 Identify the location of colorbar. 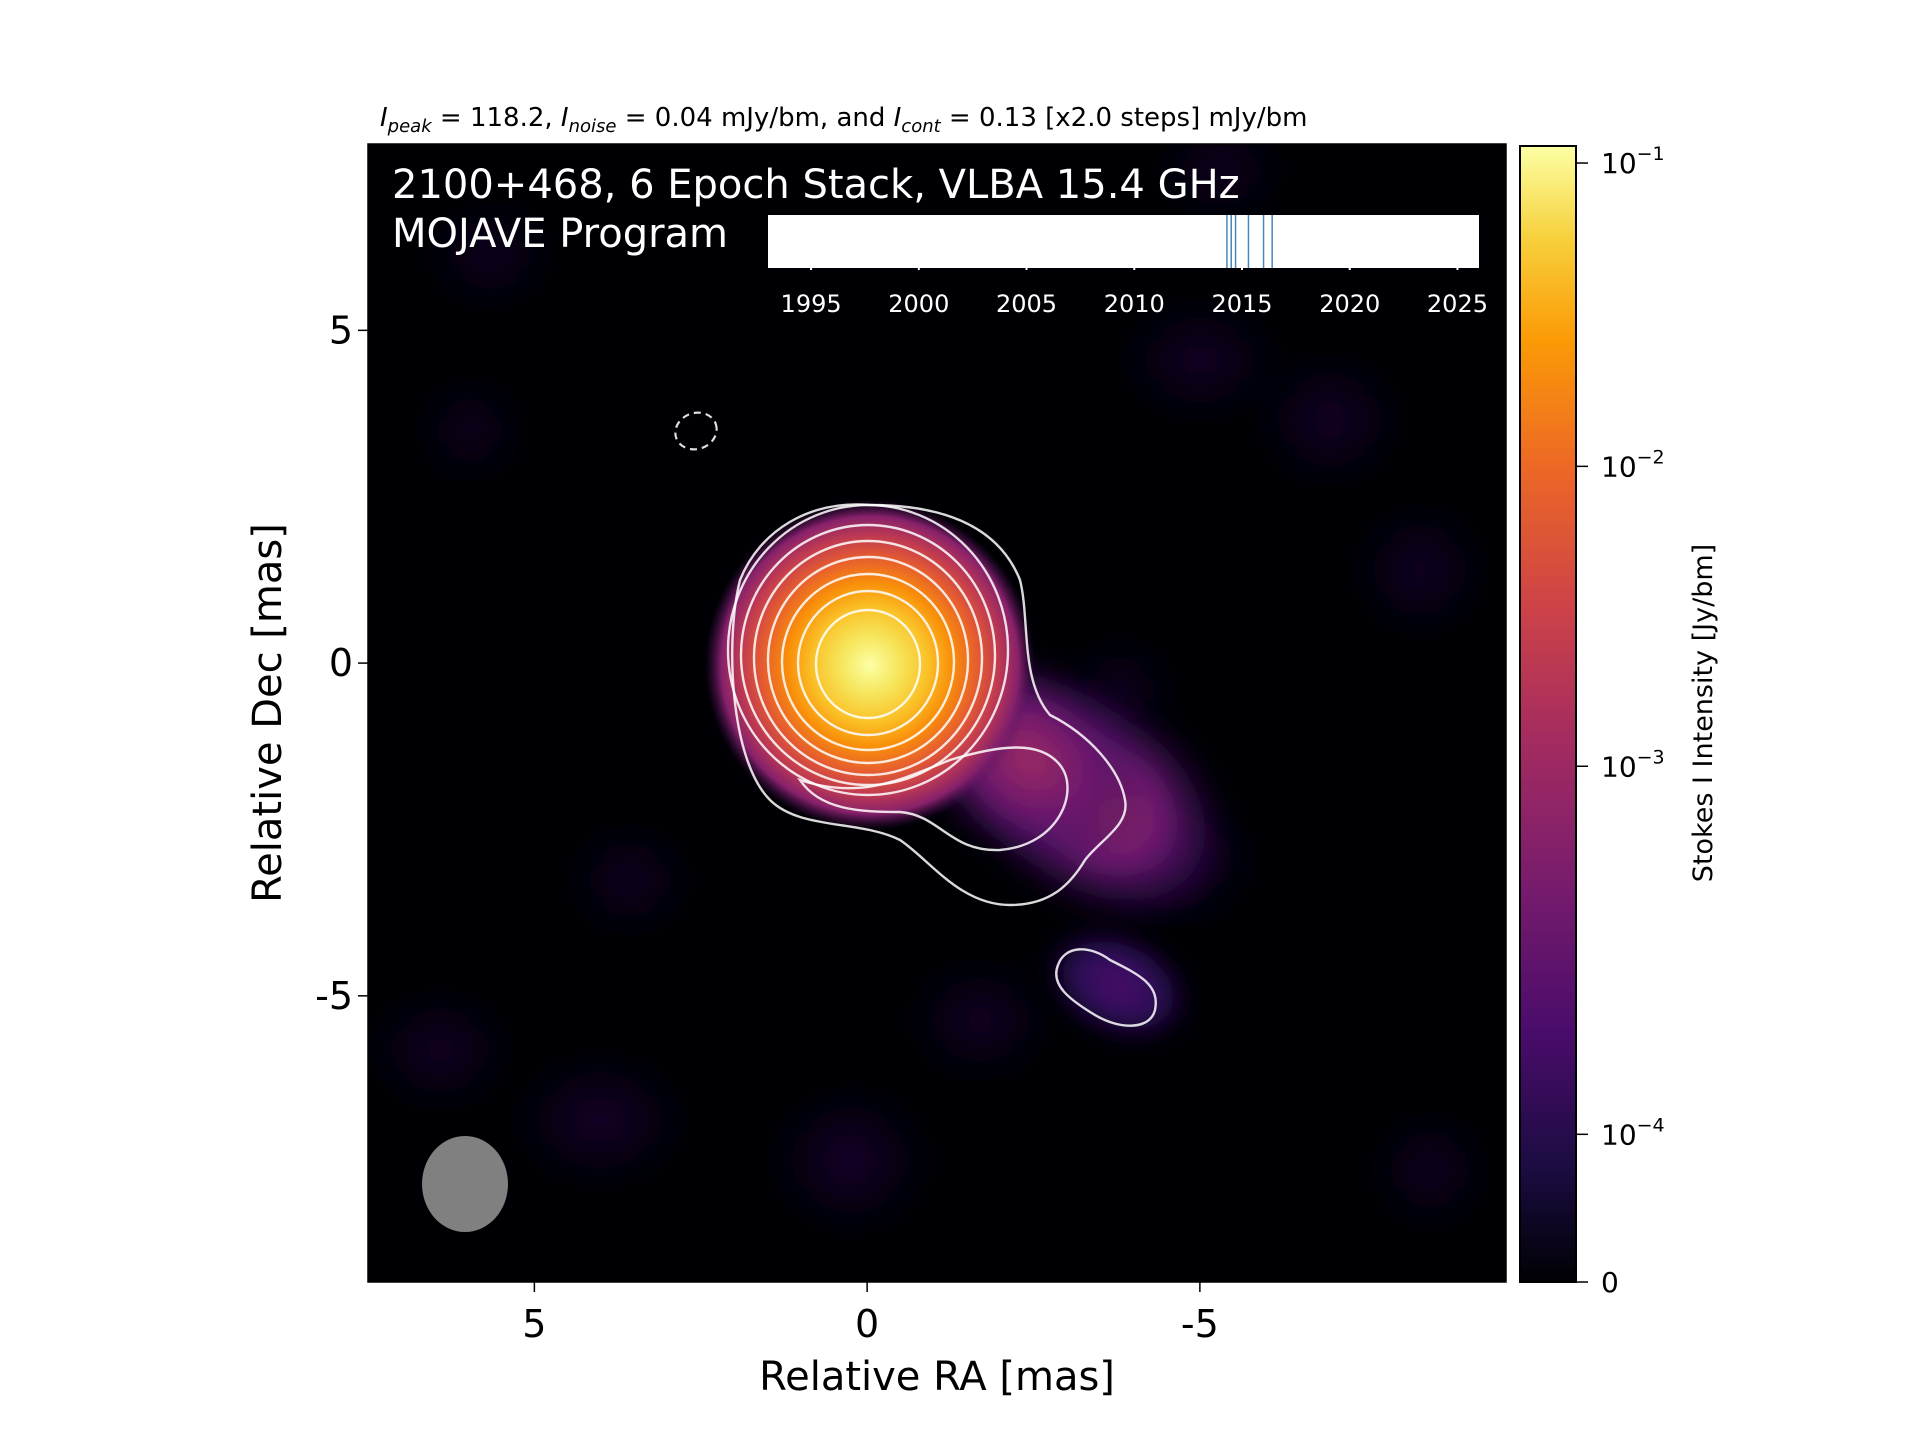
(1548, 714).